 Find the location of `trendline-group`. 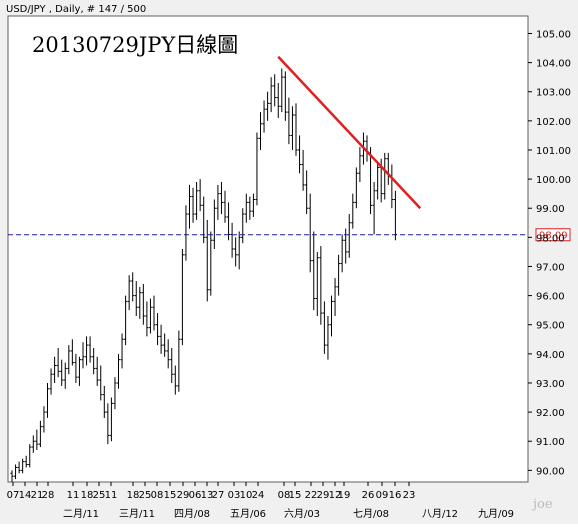

trendline-group is located at coordinates (349, 132).